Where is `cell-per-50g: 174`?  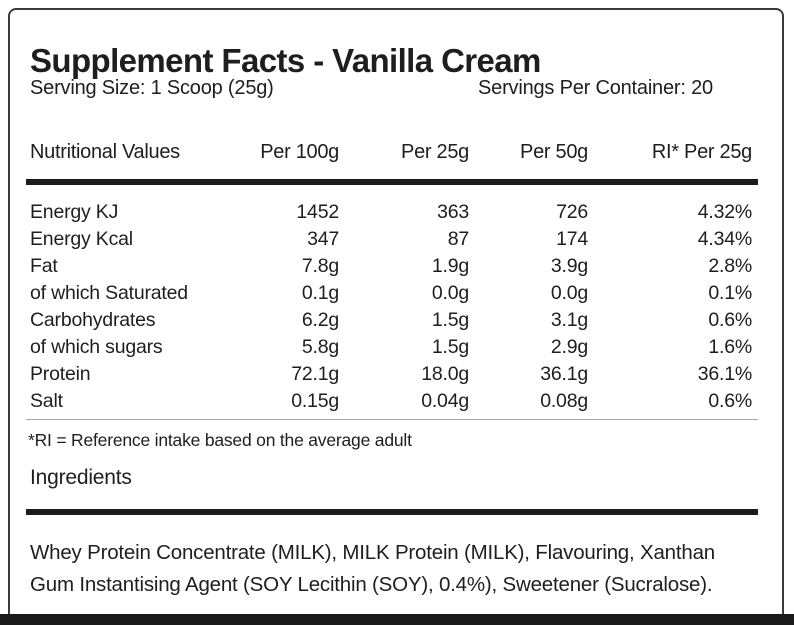 cell-per-50g: 174 is located at coordinates (572, 239).